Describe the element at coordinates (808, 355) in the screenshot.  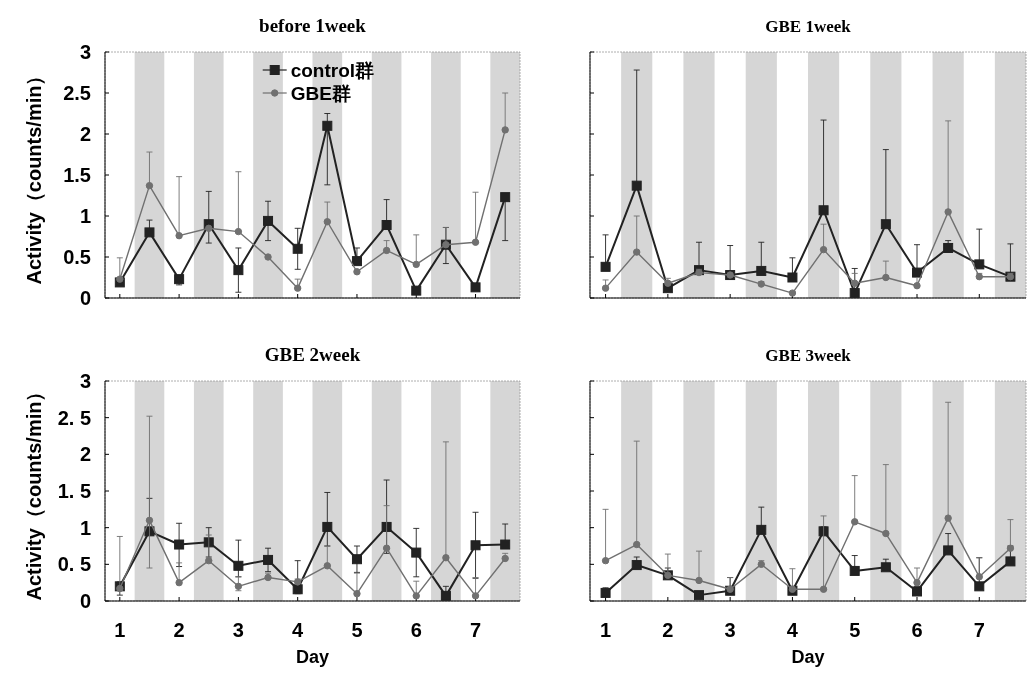
I see `chart-title: GBE 3week` at that location.